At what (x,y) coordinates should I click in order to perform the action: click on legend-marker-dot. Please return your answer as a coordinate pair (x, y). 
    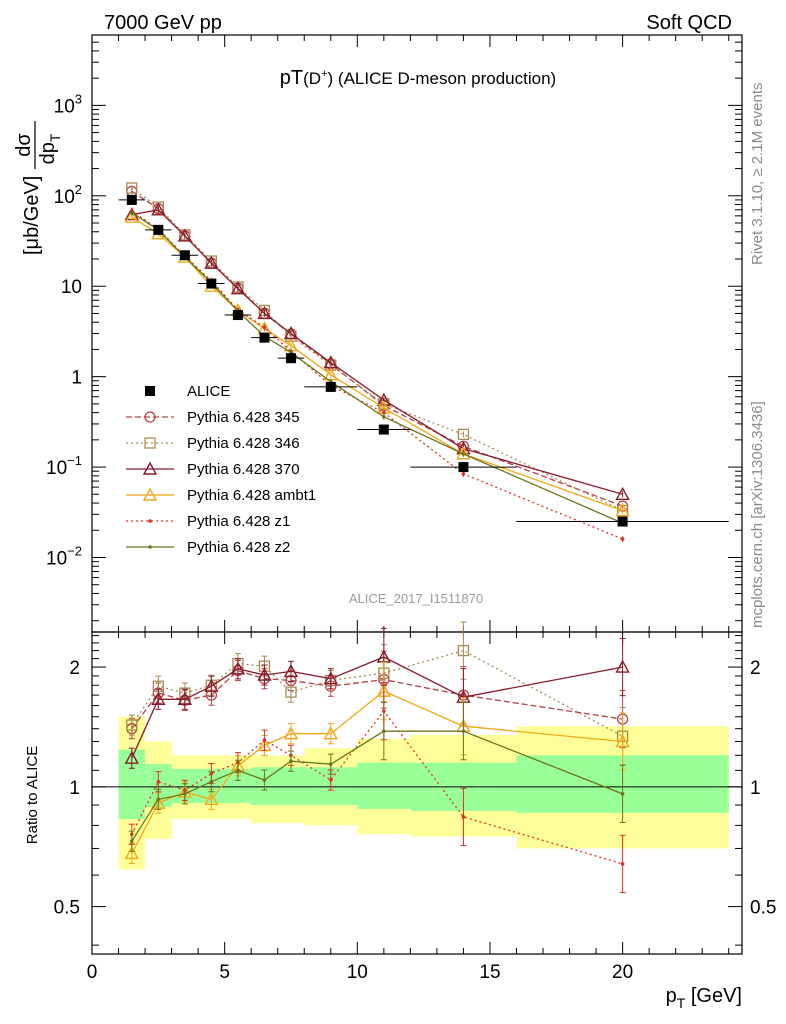
    Looking at the image, I should click on (150, 521).